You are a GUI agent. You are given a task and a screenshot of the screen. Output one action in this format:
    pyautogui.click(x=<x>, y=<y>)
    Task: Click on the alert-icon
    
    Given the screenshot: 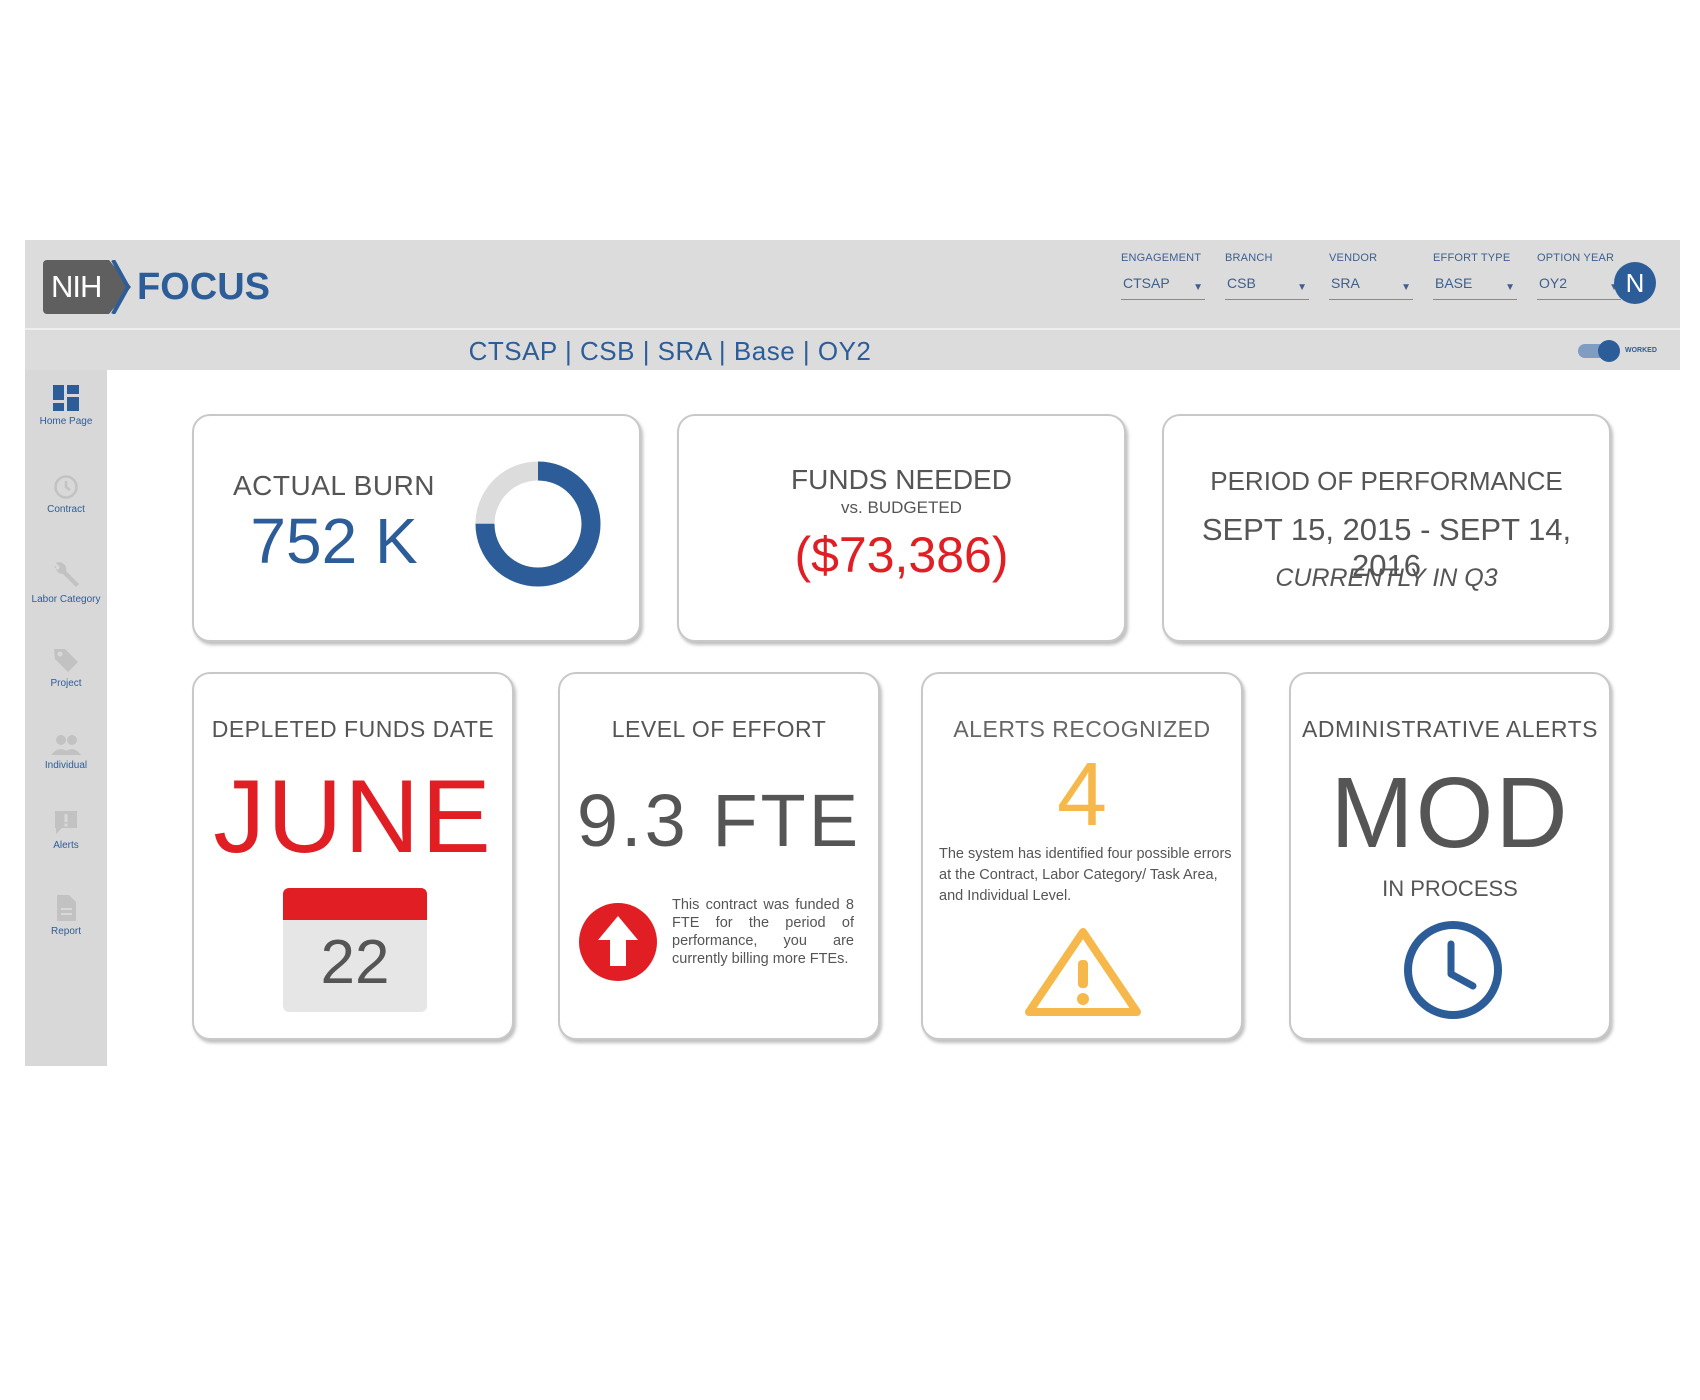 What is the action you would take?
    pyautogui.click(x=66, y=822)
    